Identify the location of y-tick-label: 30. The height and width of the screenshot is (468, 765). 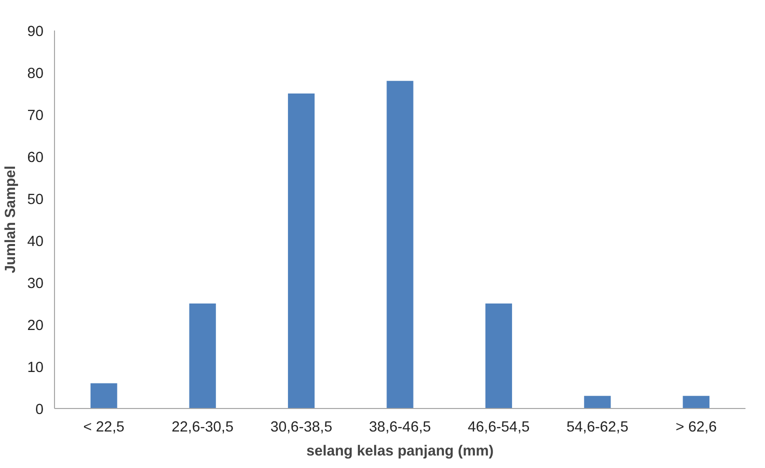
(35, 284).